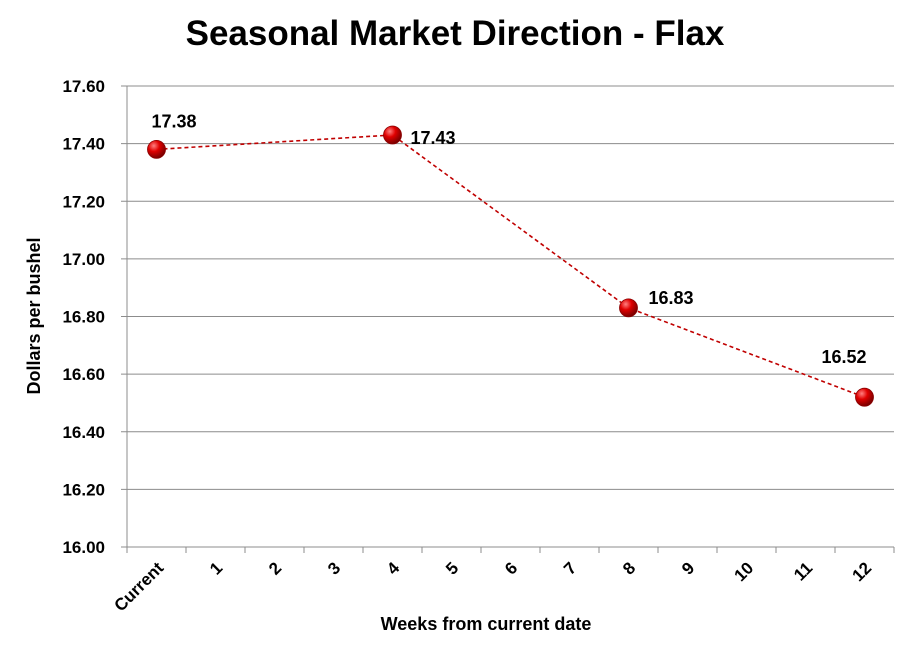 The image size is (910, 661). Describe the element at coordinates (393, 568) in the screenshot. I see `x-tick-label: 4` at that location.